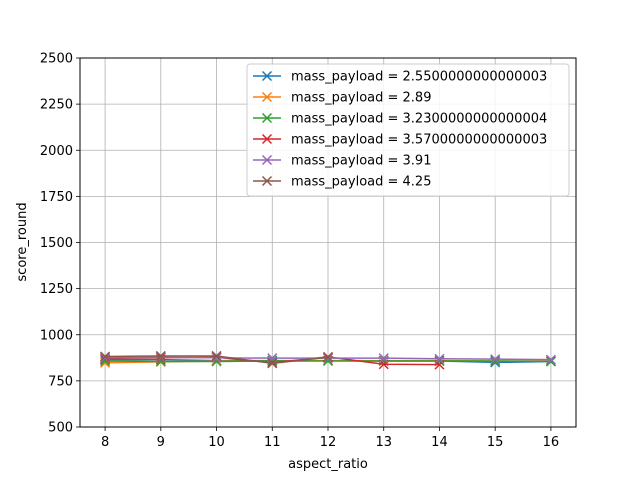  What do you see at coordinates (361, 161) in the screenshot?
I see `legend-label: mass_payload = 3.91` at bounding box center [361, 161].